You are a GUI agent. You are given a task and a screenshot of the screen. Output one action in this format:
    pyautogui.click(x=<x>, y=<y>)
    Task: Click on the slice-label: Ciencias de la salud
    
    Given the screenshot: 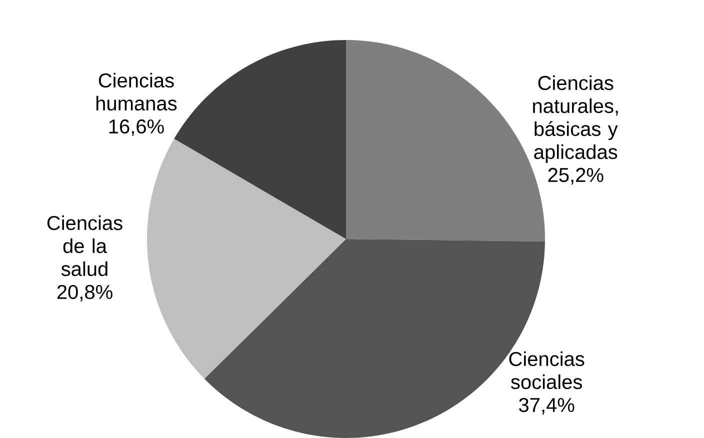 What is the action you would take?
    pyautogui.click(x=84, y=245)
    